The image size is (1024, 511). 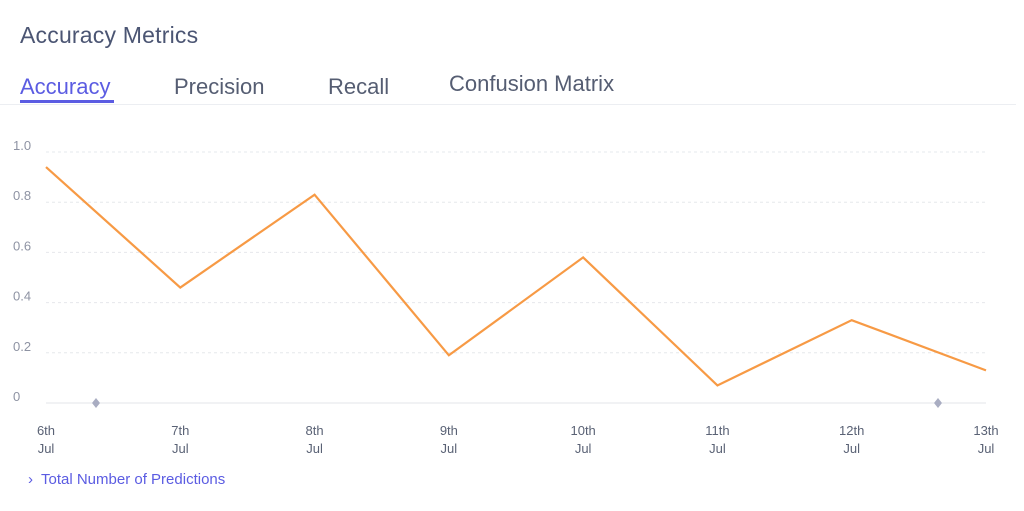 What do you see at coordinates (22, 195) in the screenshot?
I see `y-tick-label: 0.8` at bounding box center [22, 195].